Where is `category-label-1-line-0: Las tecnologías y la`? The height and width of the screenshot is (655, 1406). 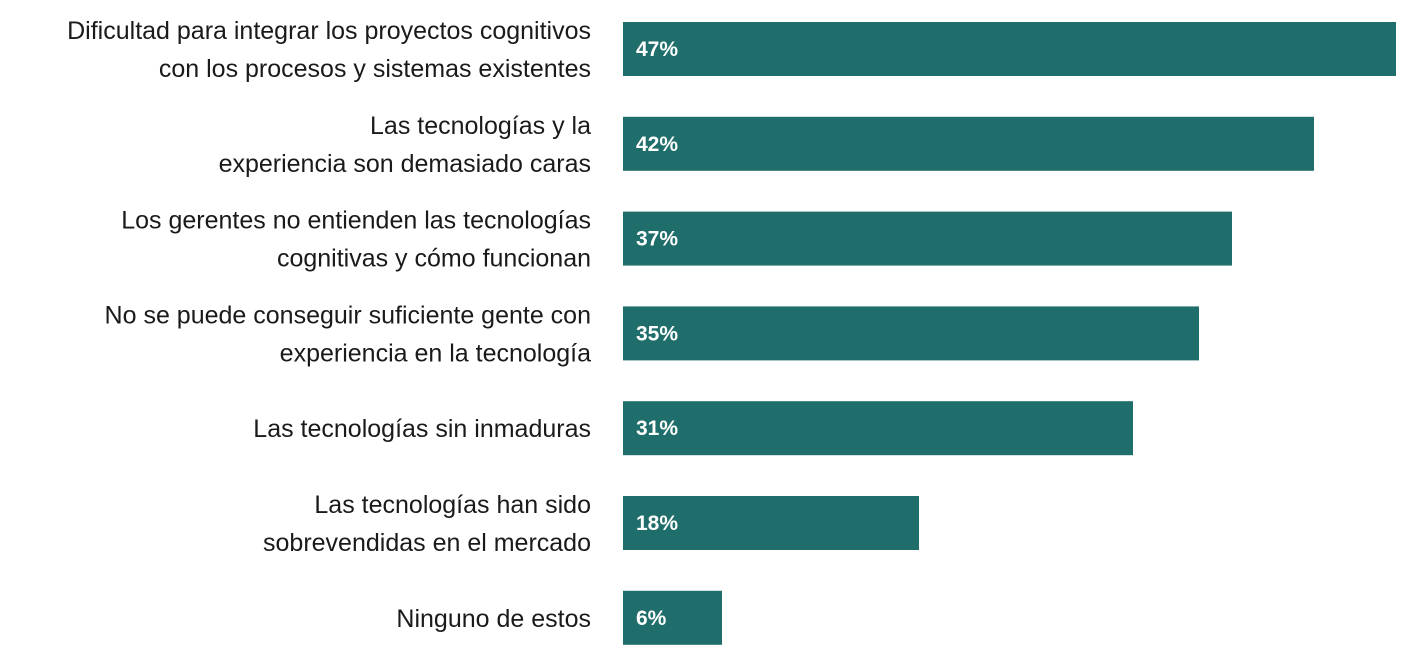
category-label-1-line-0: Las tecnologías y la is located at coordinates (480, 126).